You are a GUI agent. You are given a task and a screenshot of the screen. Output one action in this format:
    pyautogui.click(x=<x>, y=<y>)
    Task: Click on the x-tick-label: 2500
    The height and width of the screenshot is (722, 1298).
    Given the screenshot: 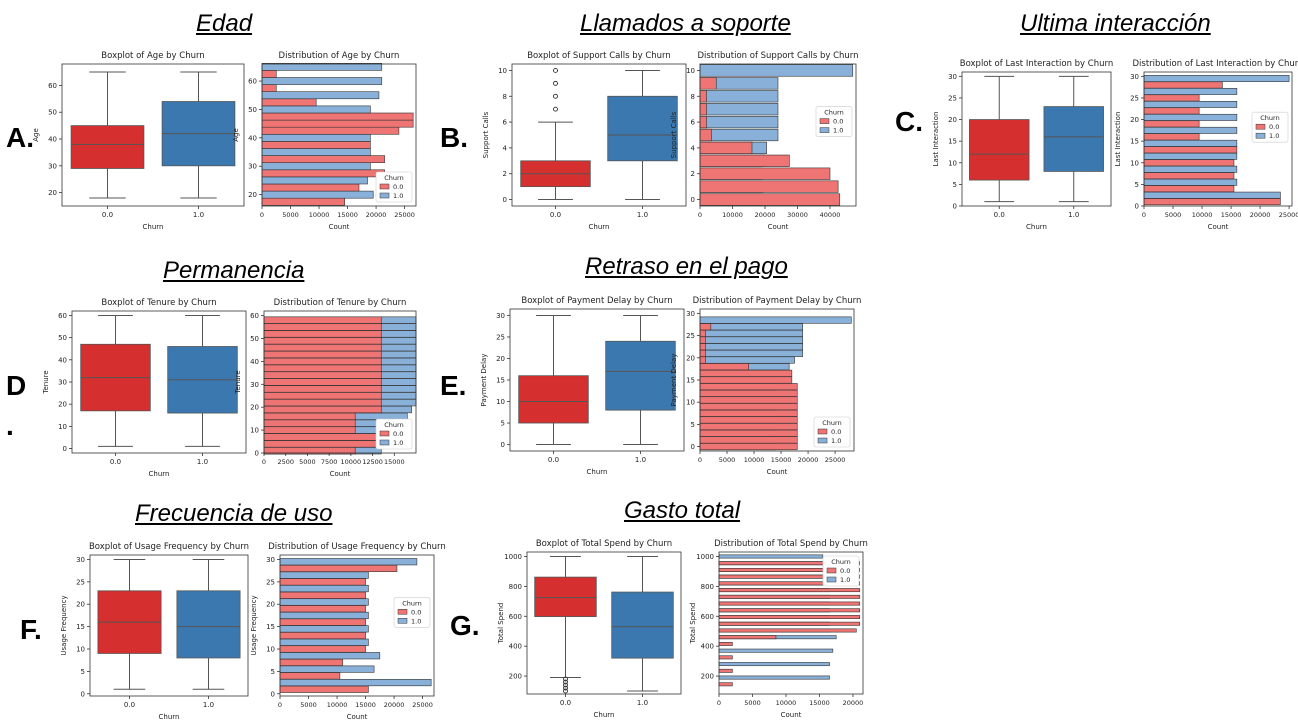 What is the action you would take?
    pyautogui.click(x=285, y=462)
    